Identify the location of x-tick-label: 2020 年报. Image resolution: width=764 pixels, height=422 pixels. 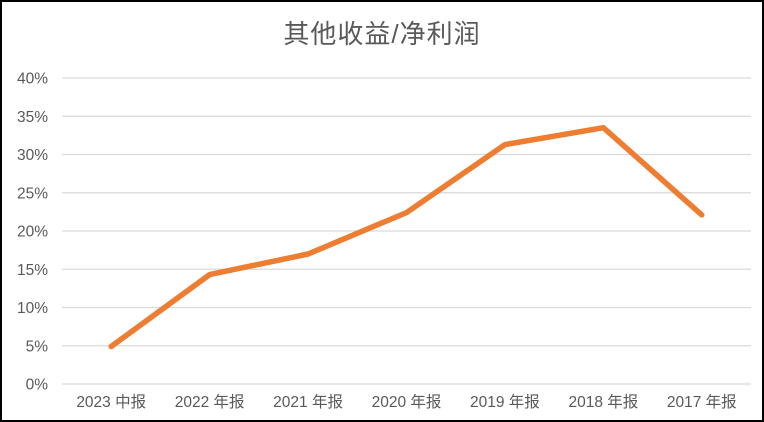
(407, 402).